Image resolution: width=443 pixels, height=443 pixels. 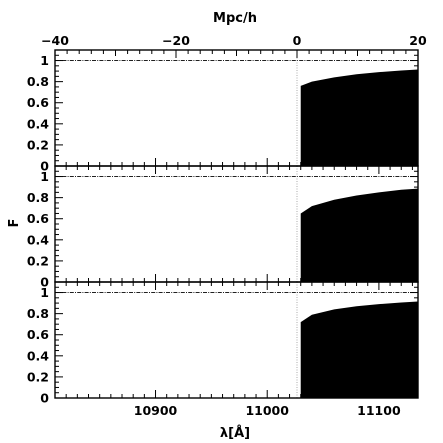 What do you see at coordinates (418, 40) in the screenshot?
I see `top-tick-label: 20` at bounding box center [418, 40].